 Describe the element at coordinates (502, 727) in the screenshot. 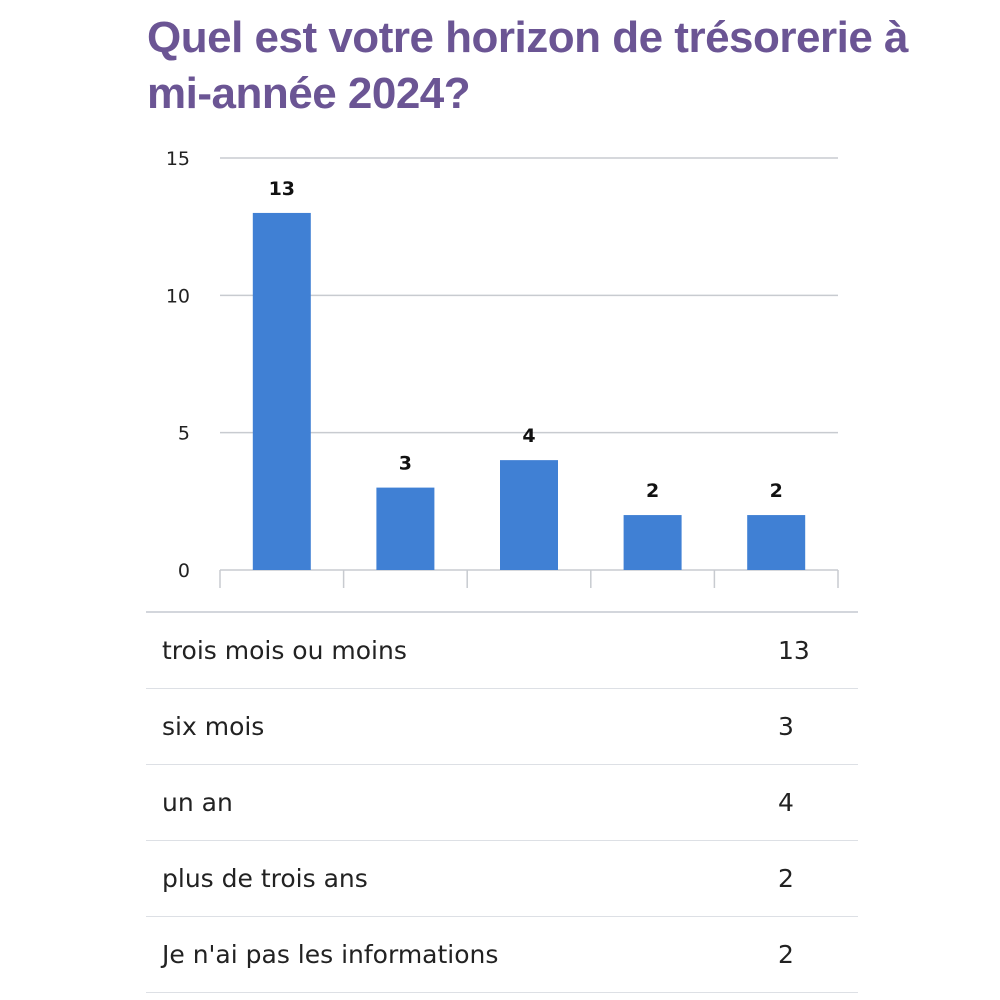

I see `table-row: six mois 3` at that location.